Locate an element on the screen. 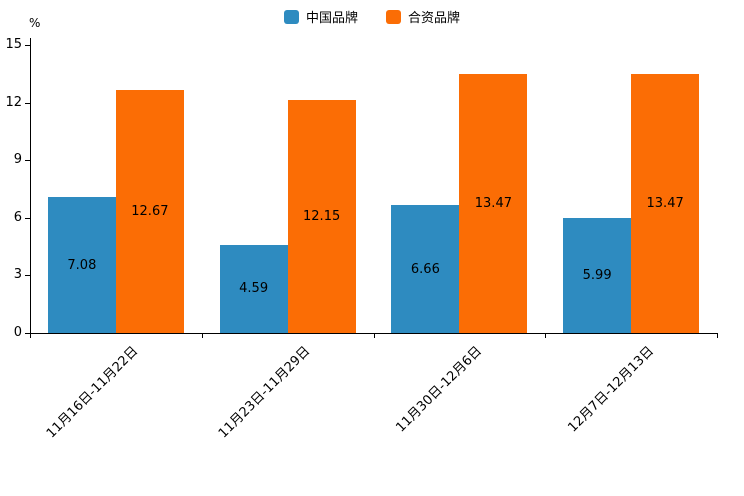 The width and height of the screenshot is (744, 496). bar-中国品牌: 7.08 is located at coordinates (81, 265).